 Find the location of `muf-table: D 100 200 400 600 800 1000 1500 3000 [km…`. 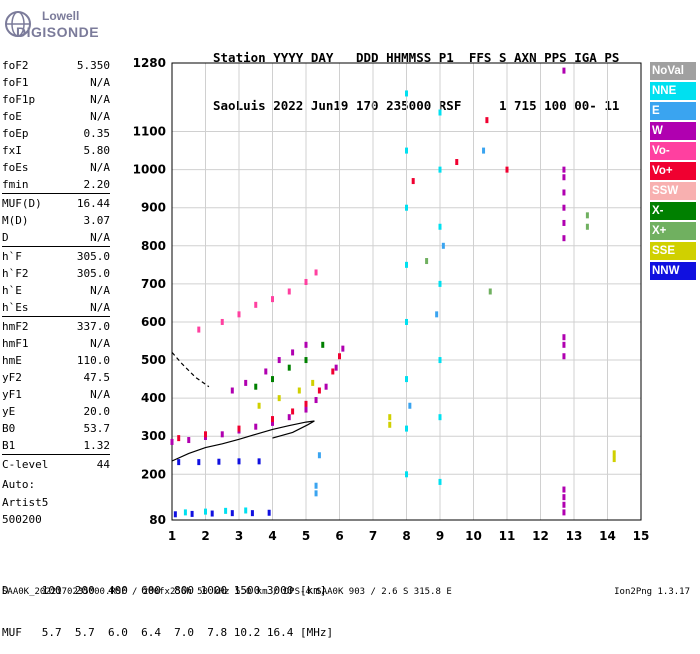

muf-table: D 100 200 400 600 800 1000 1500 3000 [km… is located at coordinates (167, 605).